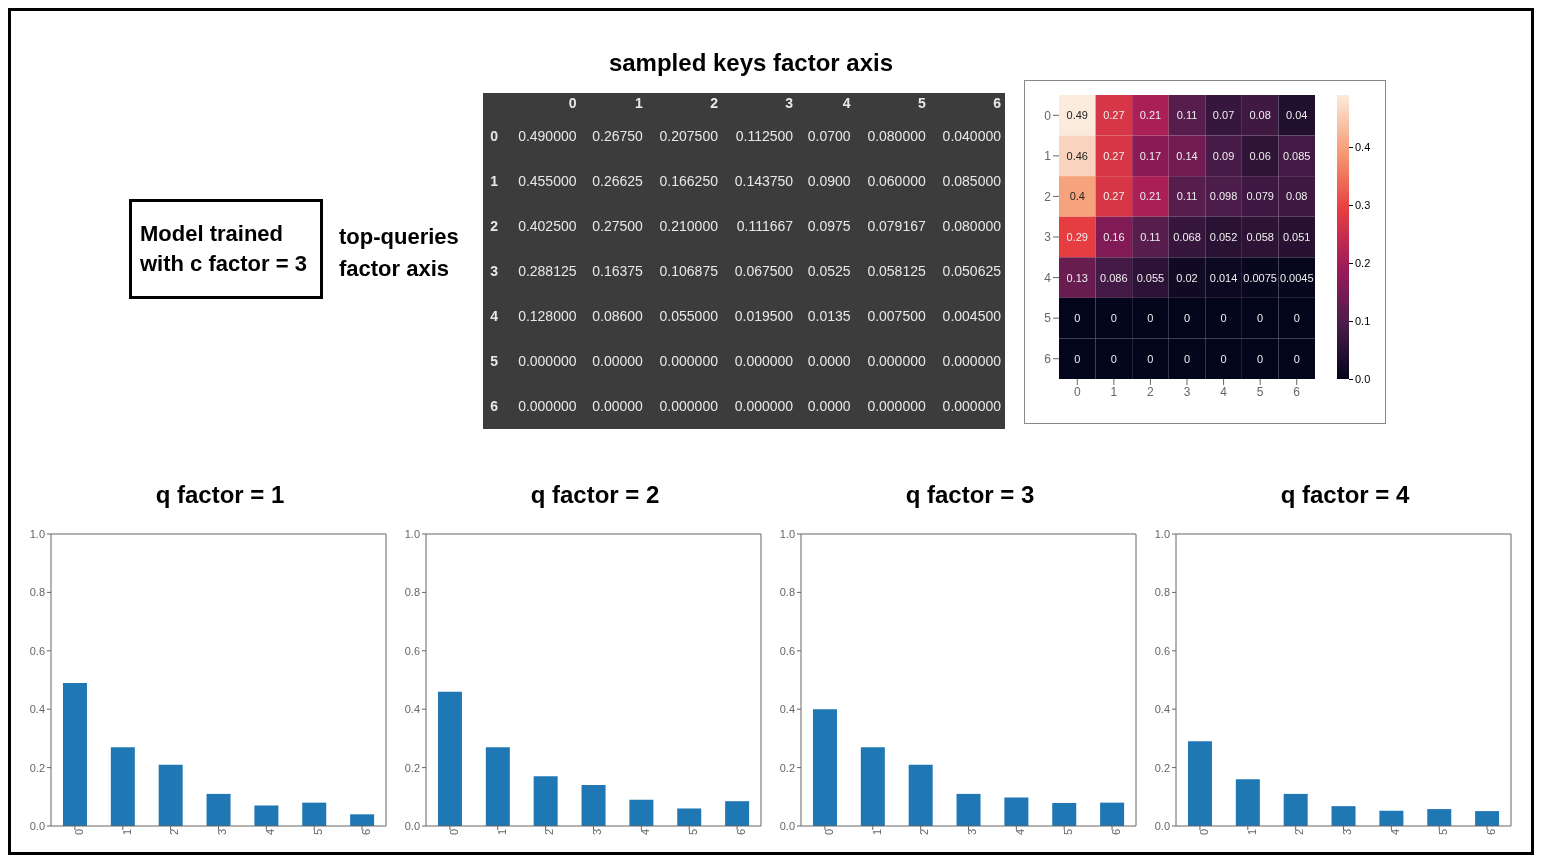  What do you see at coordinates (764, 136) in the screenshot?
I see `data-label: 0.112500` at bounding box center [764, 136].